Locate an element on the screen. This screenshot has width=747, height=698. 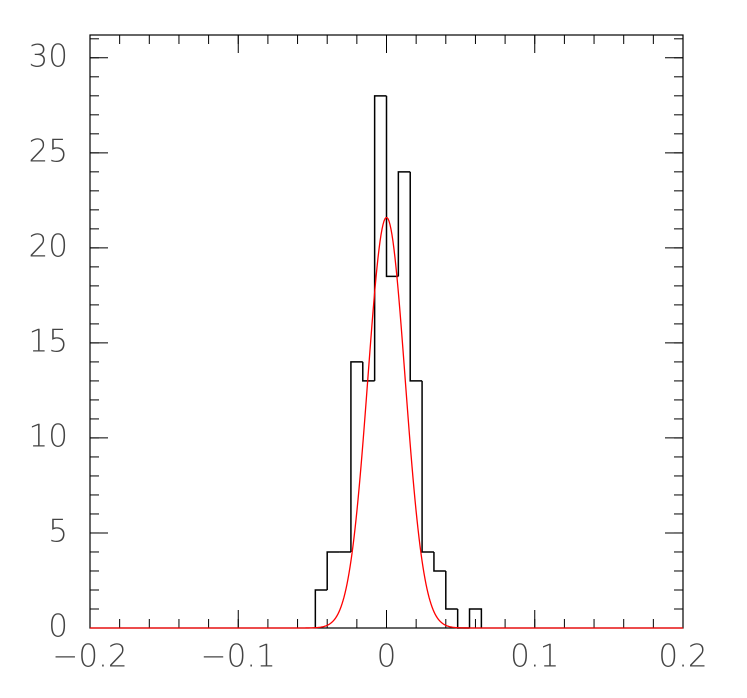
y-tick-label: 15 is located at coordinates (48, 341).